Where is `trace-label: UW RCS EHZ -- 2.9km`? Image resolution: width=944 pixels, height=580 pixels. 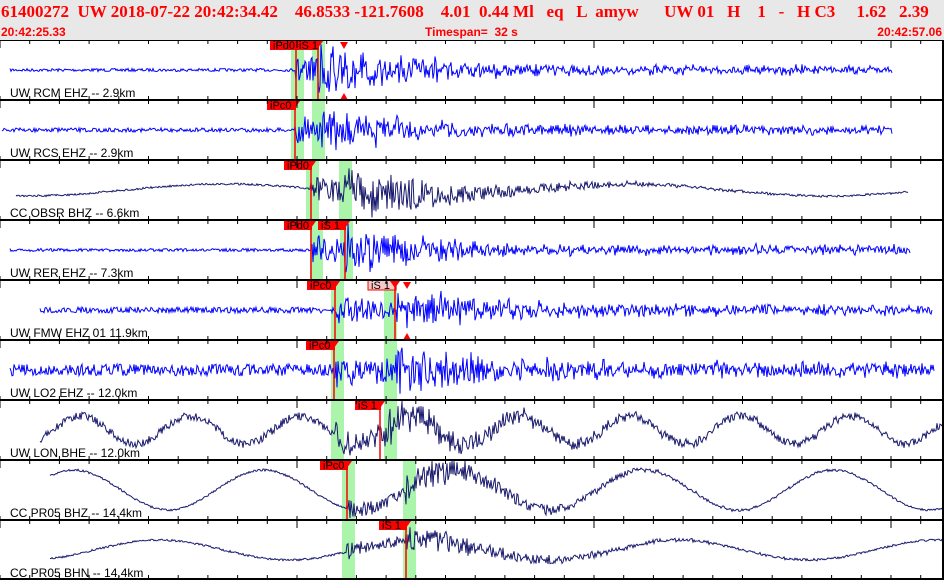 trace-label: UW RCS EHZ -- 2.9km is located at coordinates (71, 153).